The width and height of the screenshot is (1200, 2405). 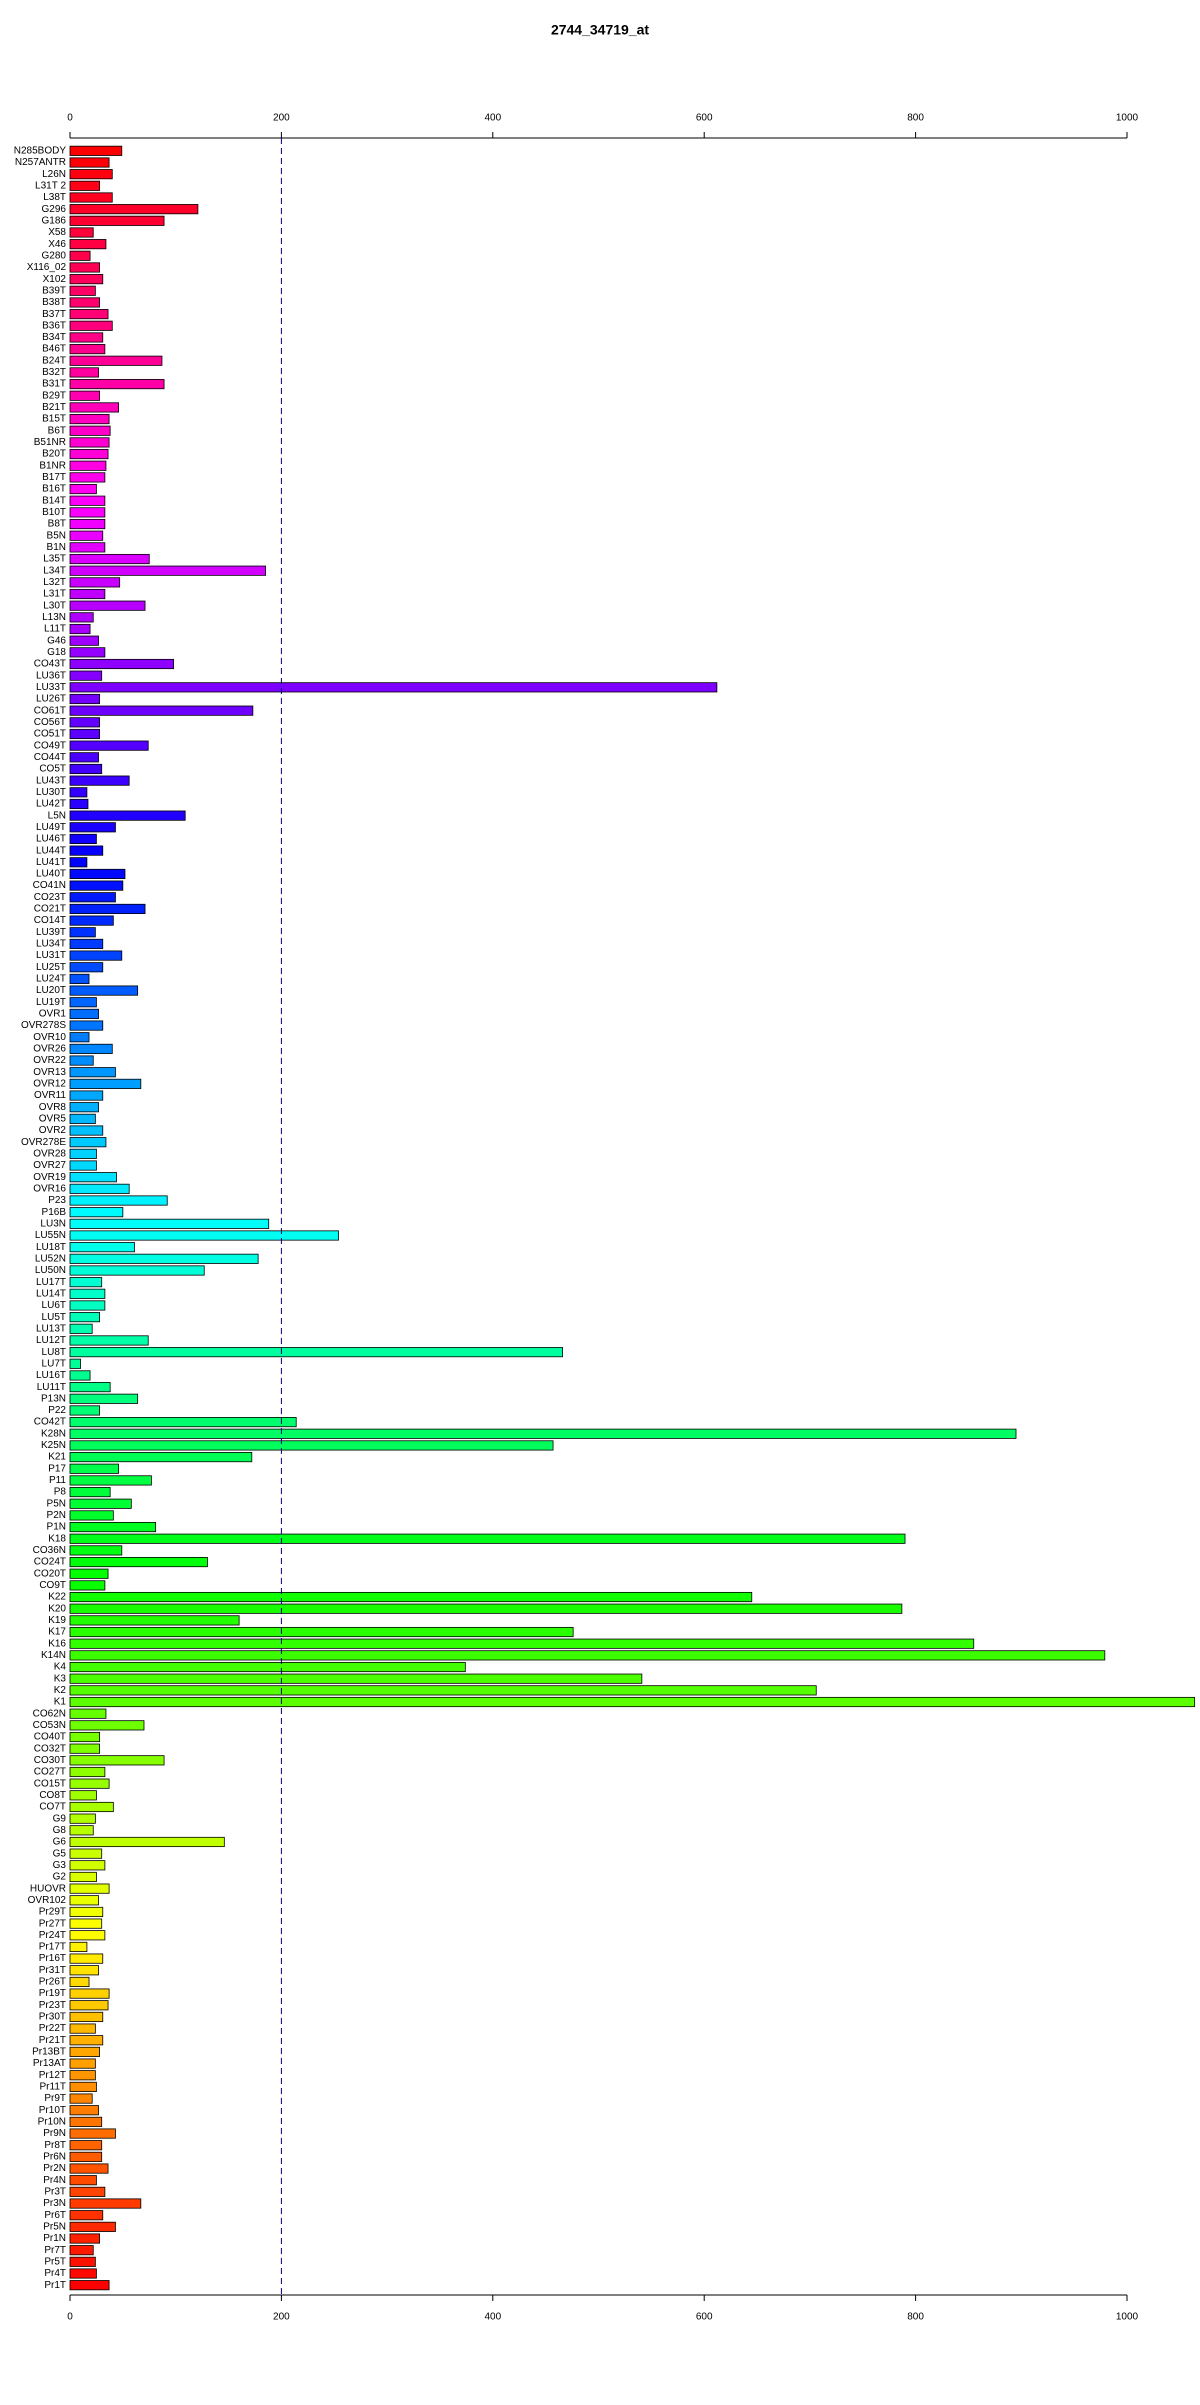 I want to click on y-tick-label: LU12T, so click(x=51, y=1340).